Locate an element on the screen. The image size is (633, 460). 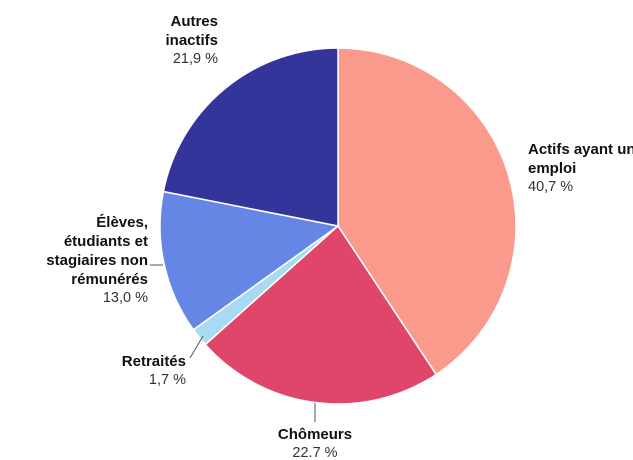
slice-label: Chômeurs 22.7 % is located at coordinates (315, 442).